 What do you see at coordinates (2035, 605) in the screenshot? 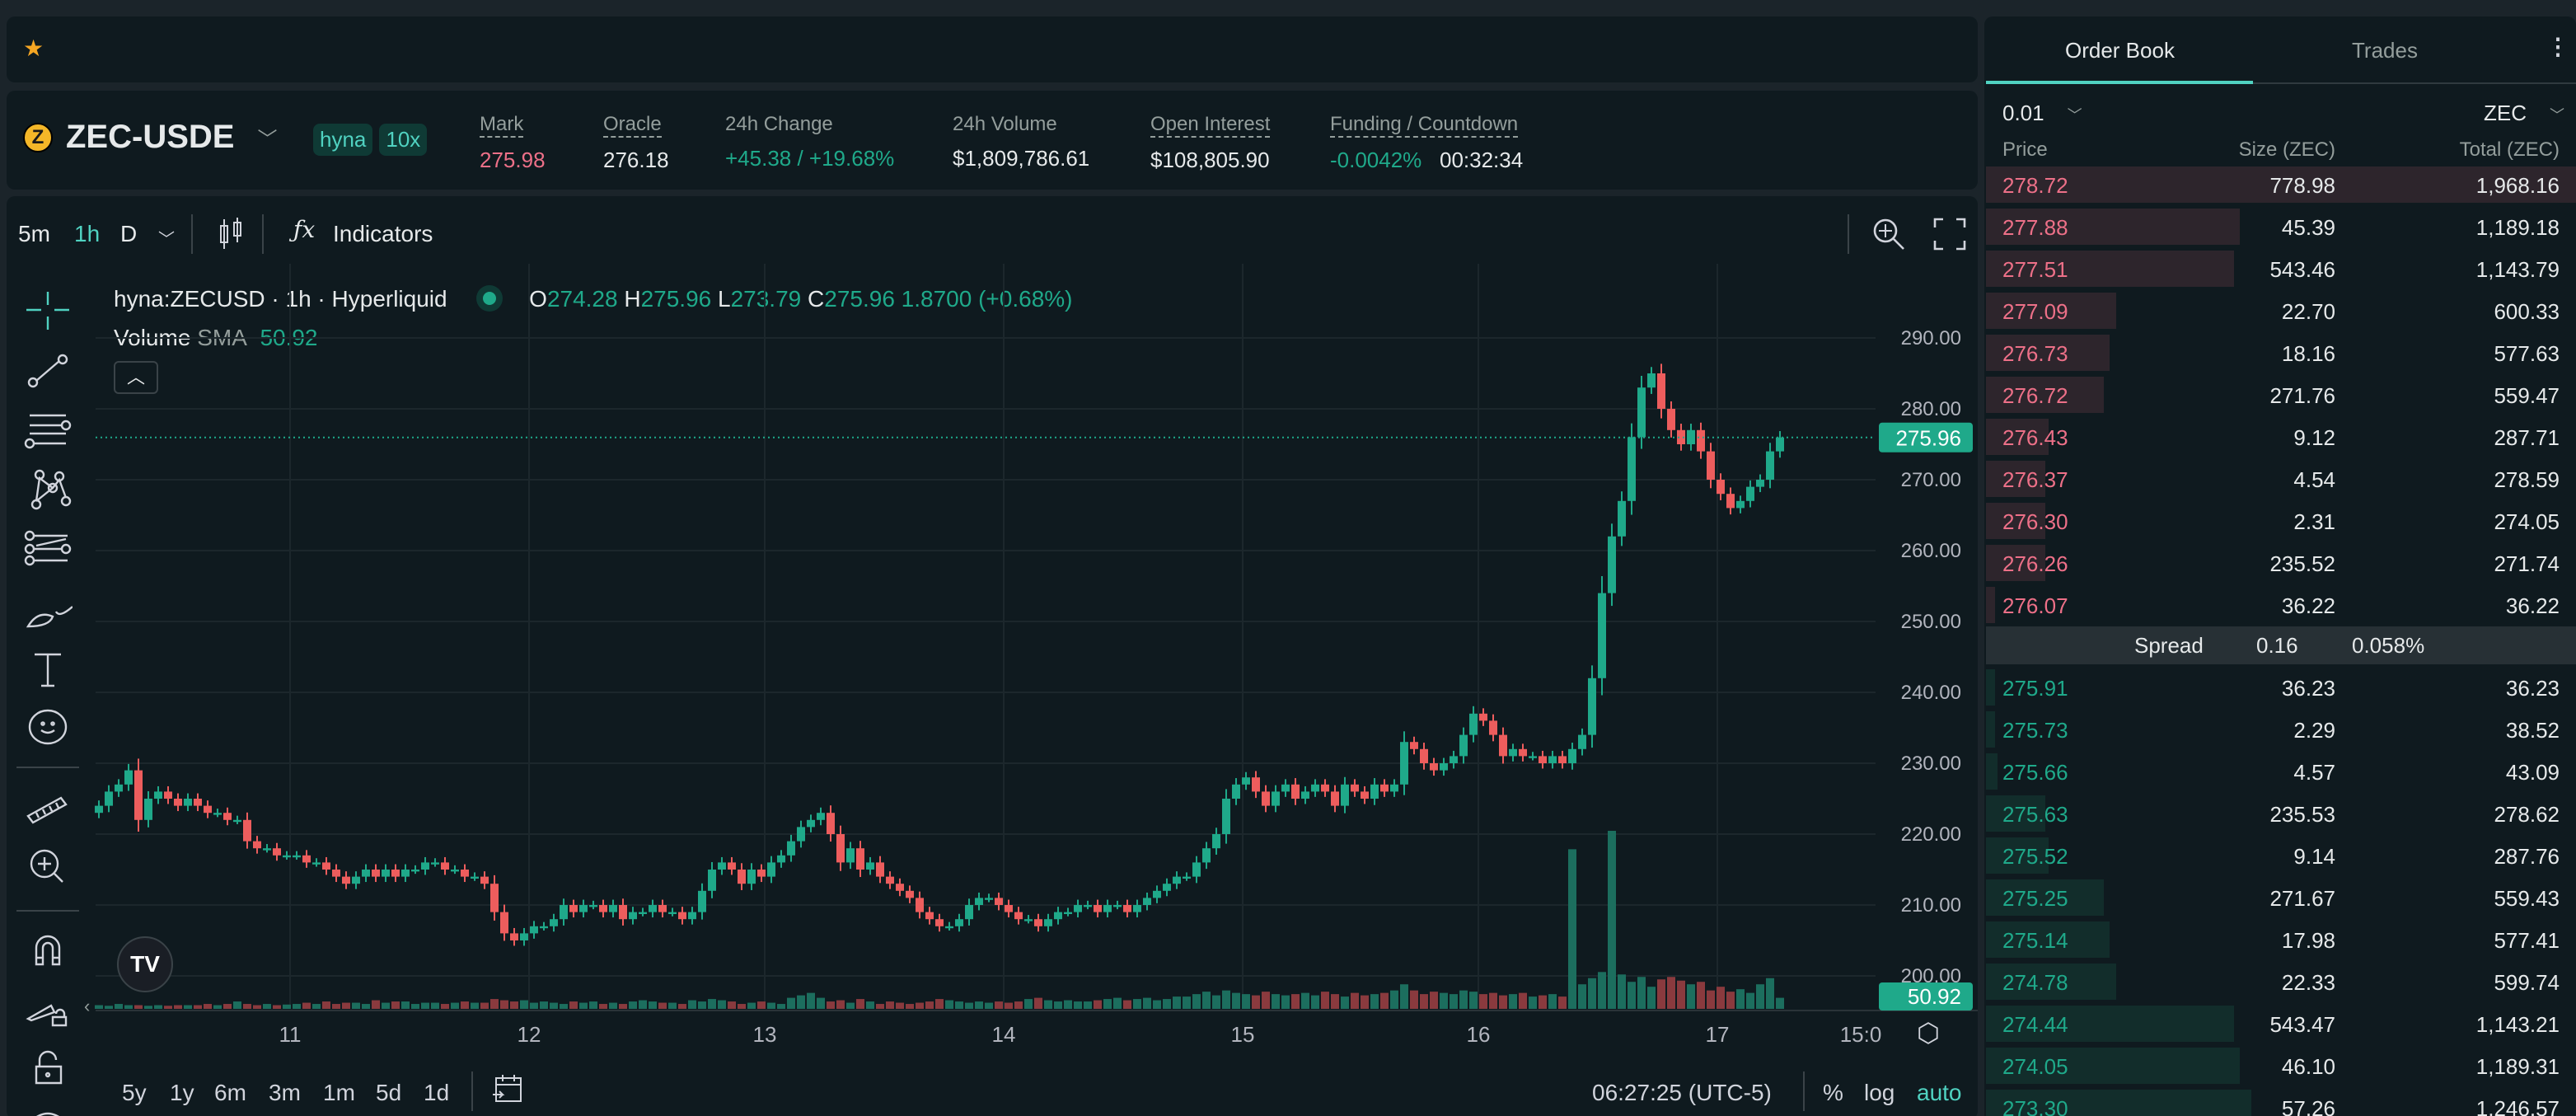
I see `row-price: 276.07` at bounding box center [2035, 605].